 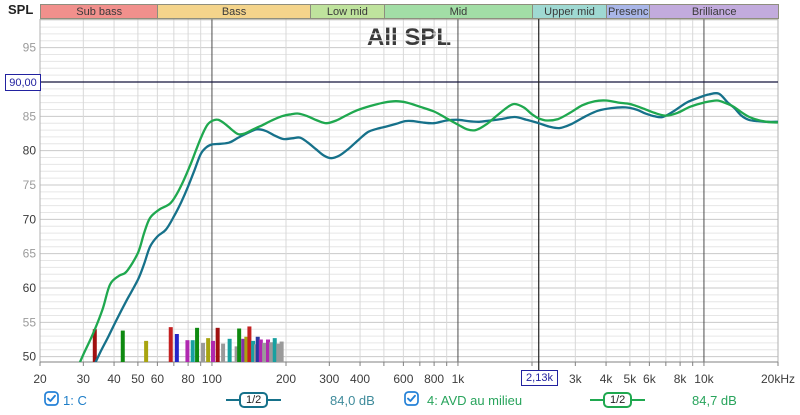 What do you see at coordinates (631, 379) in the screenshot?
I see `x-tick-label: 5k` at bounding box center [631, 379].